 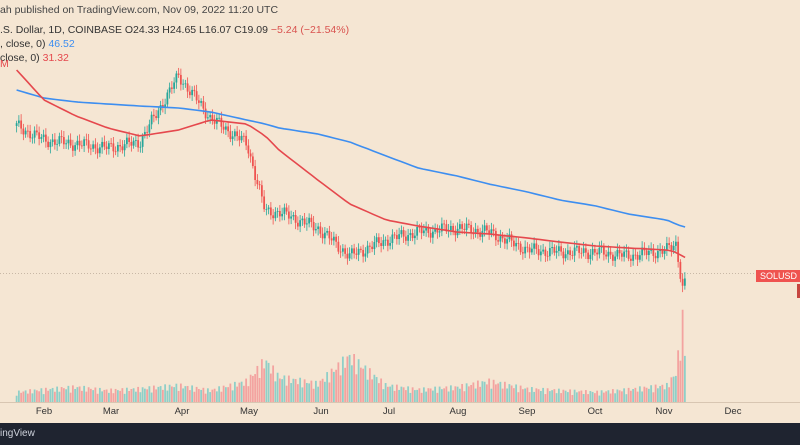 I want to click on ma-long-value: 46.52, so click(x=61, y=44).